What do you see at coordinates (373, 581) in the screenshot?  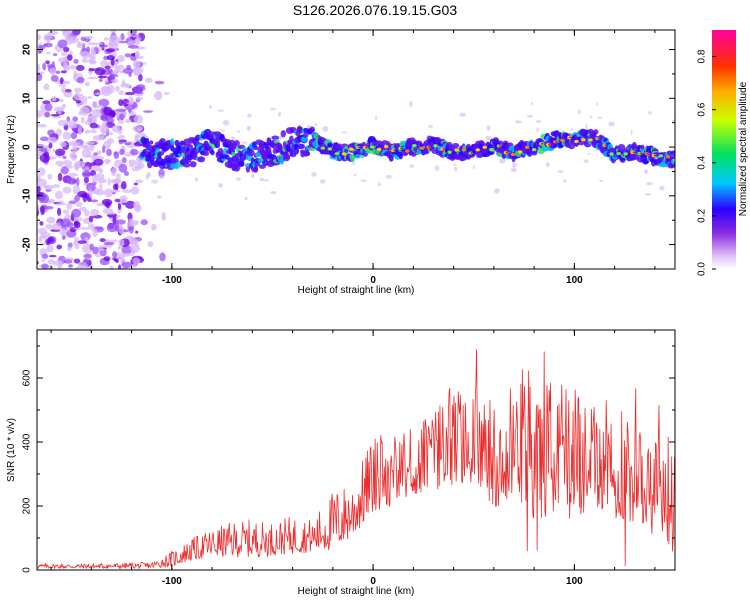 I see `x-tick-label: 0` at bounding box center [373, 581].